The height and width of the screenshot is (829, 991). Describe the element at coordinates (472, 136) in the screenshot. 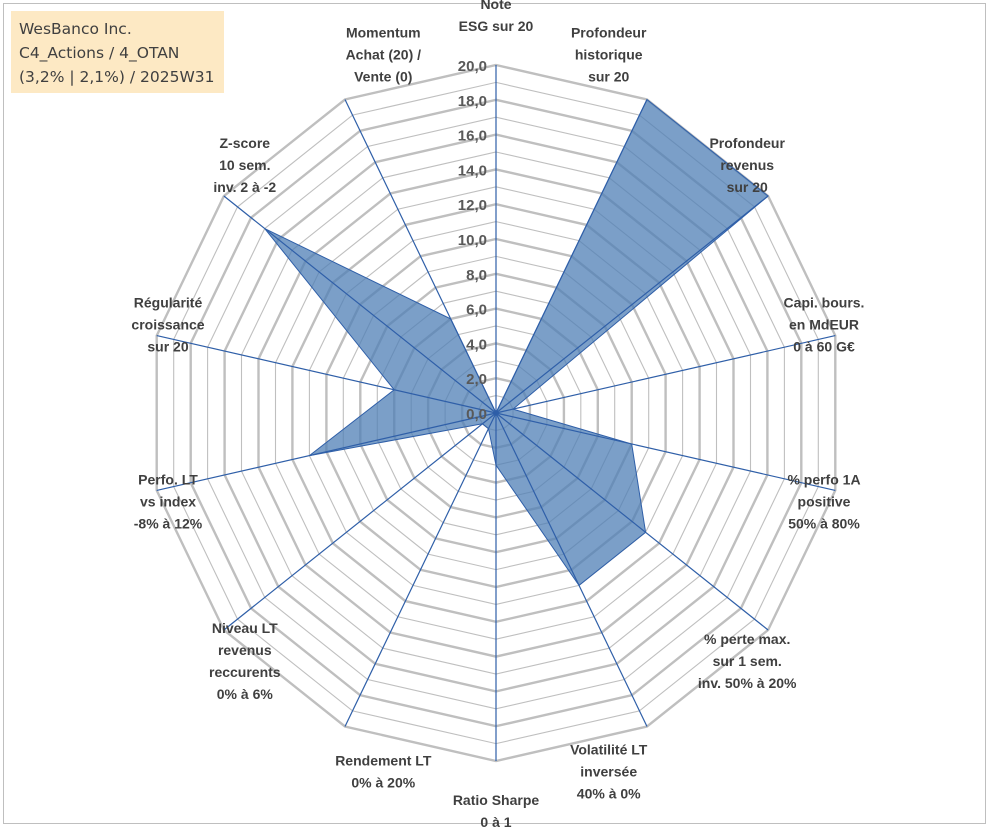

I see `tick-label: 16,0` at that location.